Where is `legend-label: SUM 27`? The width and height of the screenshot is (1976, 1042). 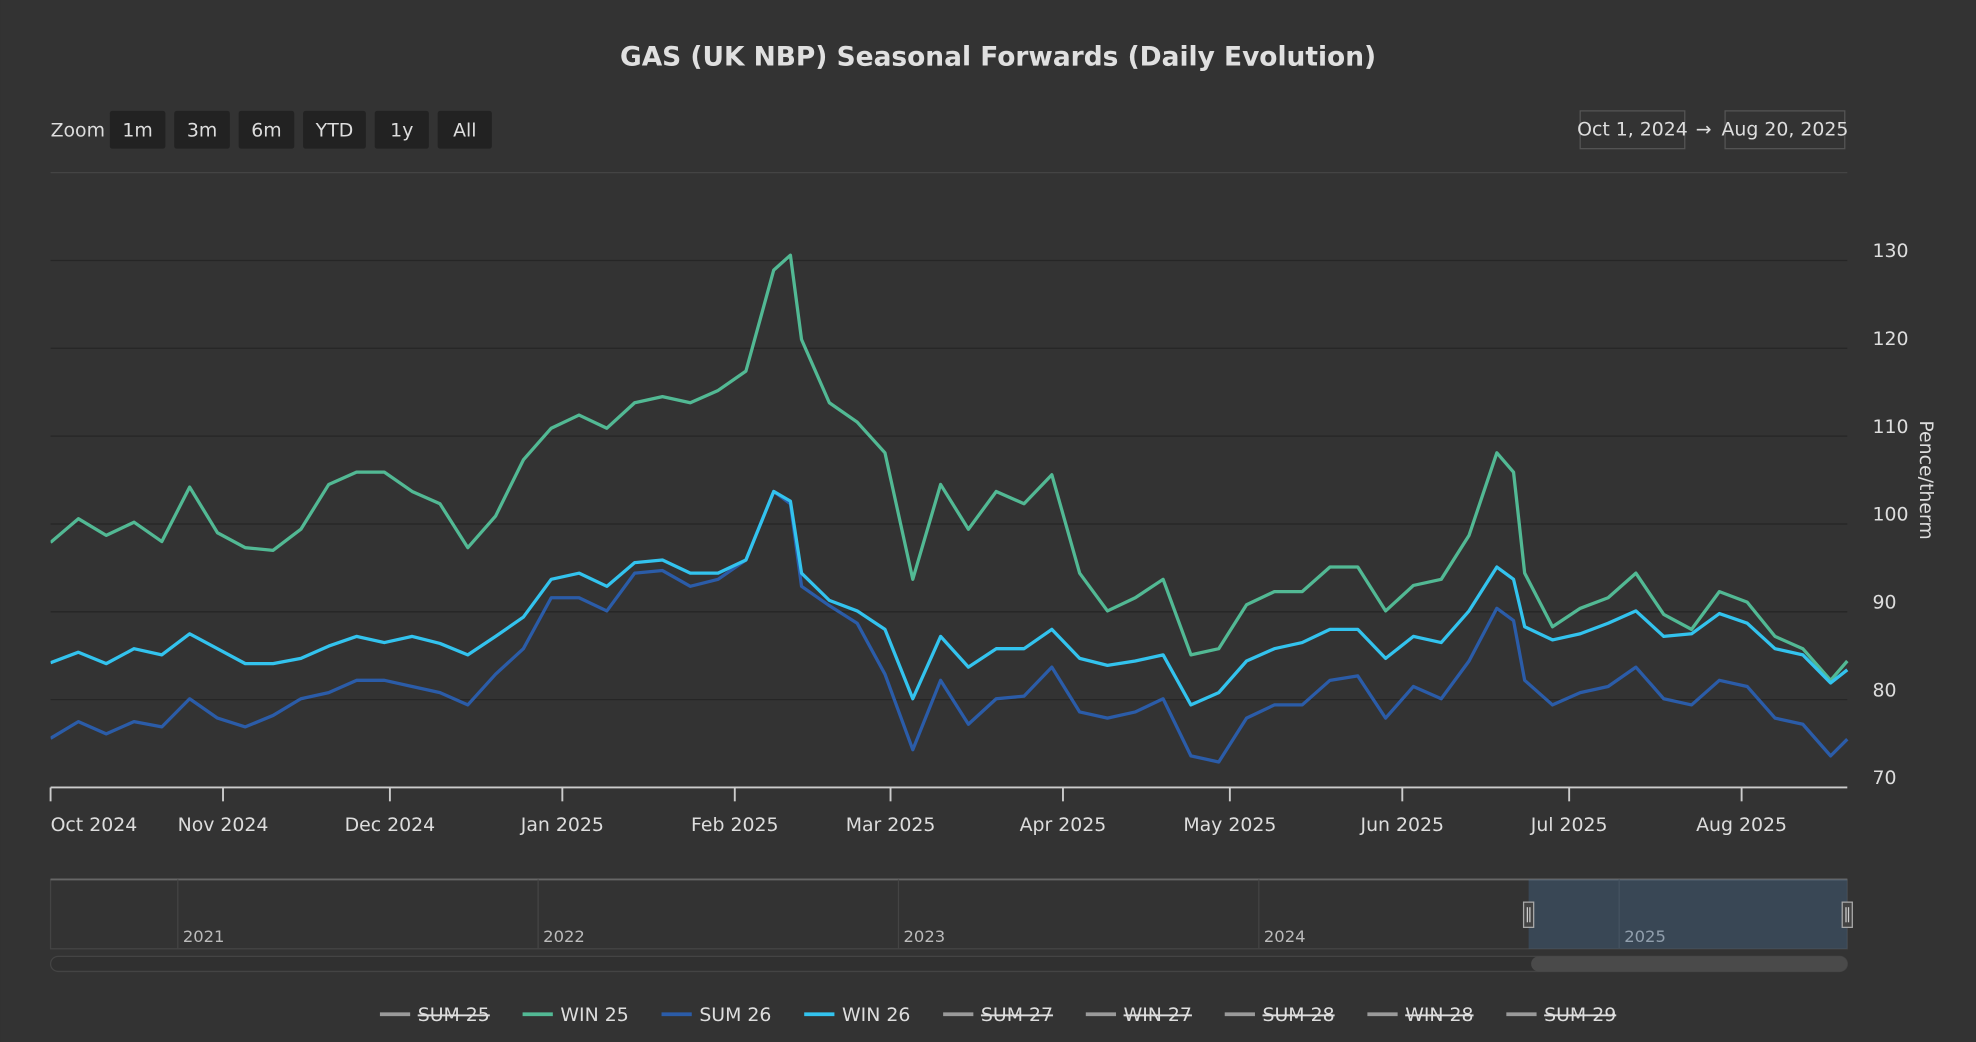 legend-label: SUM 27 is located at coordinates (1017, 1015).